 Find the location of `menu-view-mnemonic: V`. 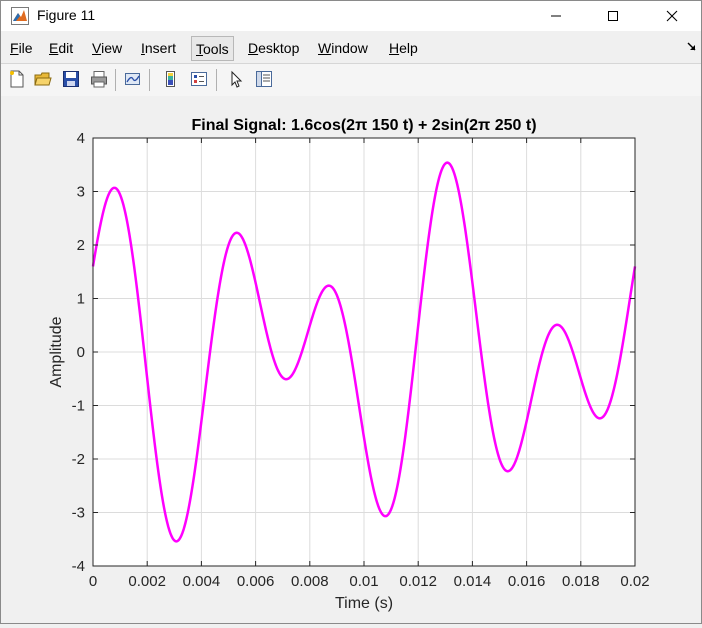

menu-view-mnemonic: V is located at coordinates (97, 48).